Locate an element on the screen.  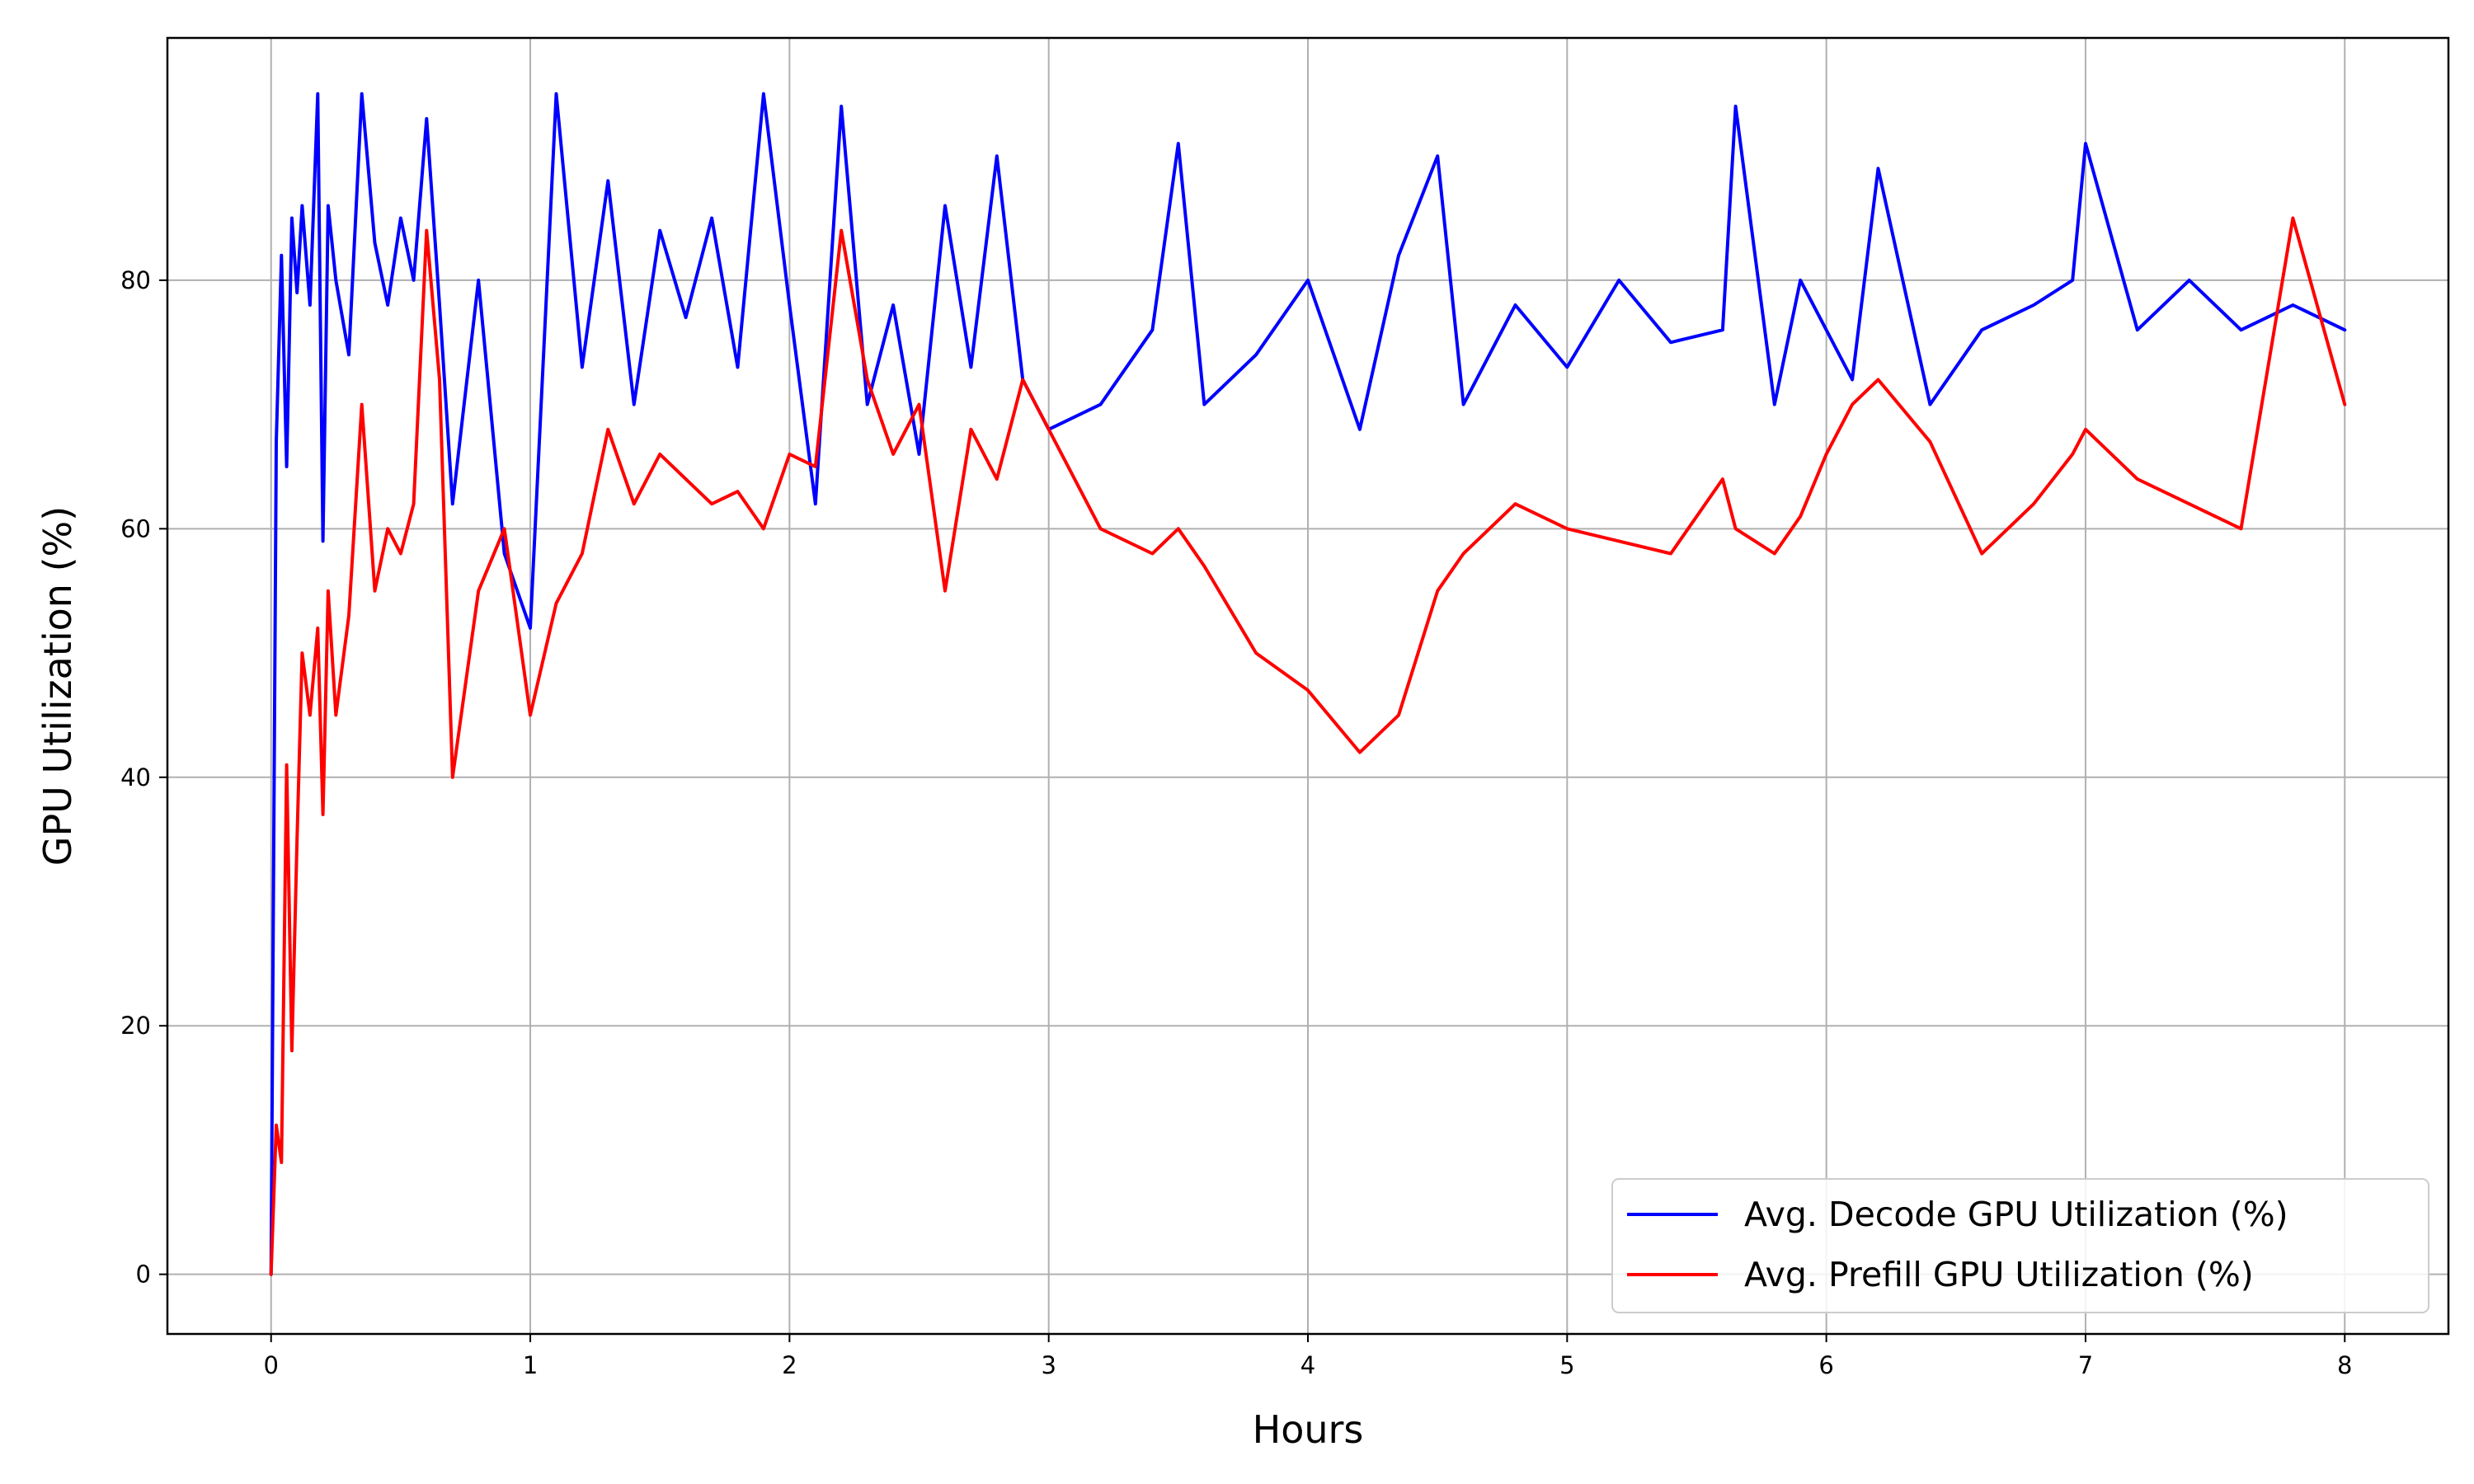
y-tick-label: 20 is located at coordinates (135, 1026).